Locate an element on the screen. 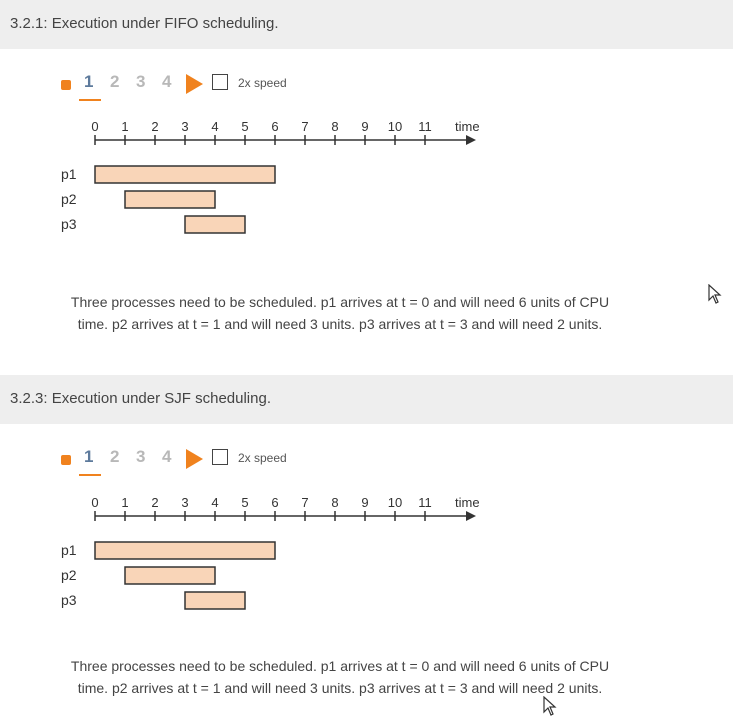 The image size is (735, 719). section-header: 3.2.3: Execution under SJF scheduling. is located at coordinates (366, 399).